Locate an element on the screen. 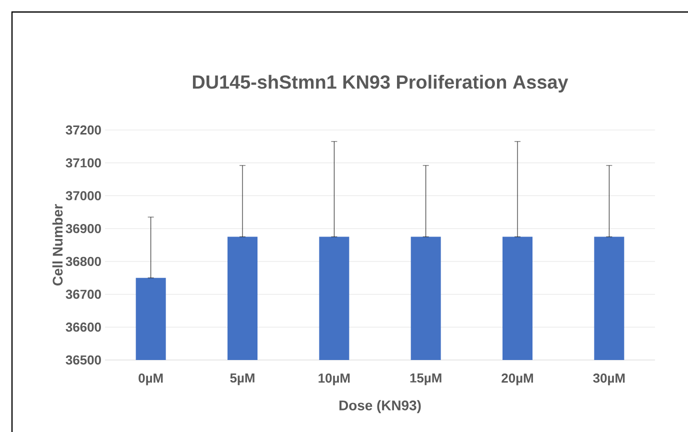  y-tick-label: 37100 is located at coordinates (83, 163).